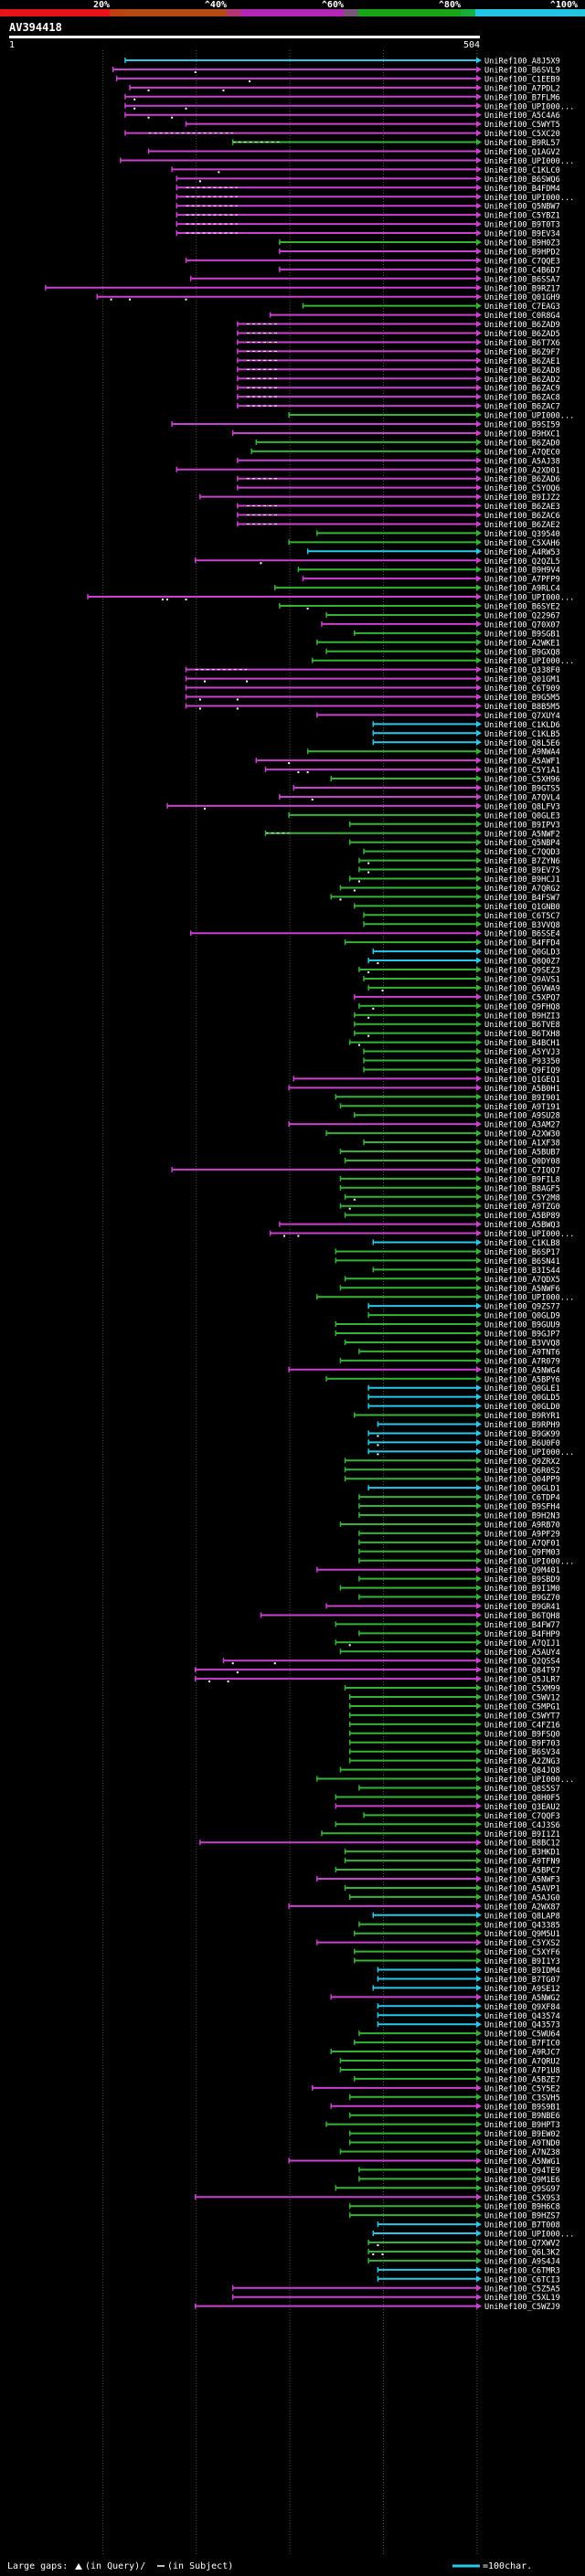 This screenshot has width=585, height=2576. What do you see at coordinates (459, 971) in the screenshot?
I see `hit-row: UniRef100_Q9SEZ3` at bounding box center [459, 971].